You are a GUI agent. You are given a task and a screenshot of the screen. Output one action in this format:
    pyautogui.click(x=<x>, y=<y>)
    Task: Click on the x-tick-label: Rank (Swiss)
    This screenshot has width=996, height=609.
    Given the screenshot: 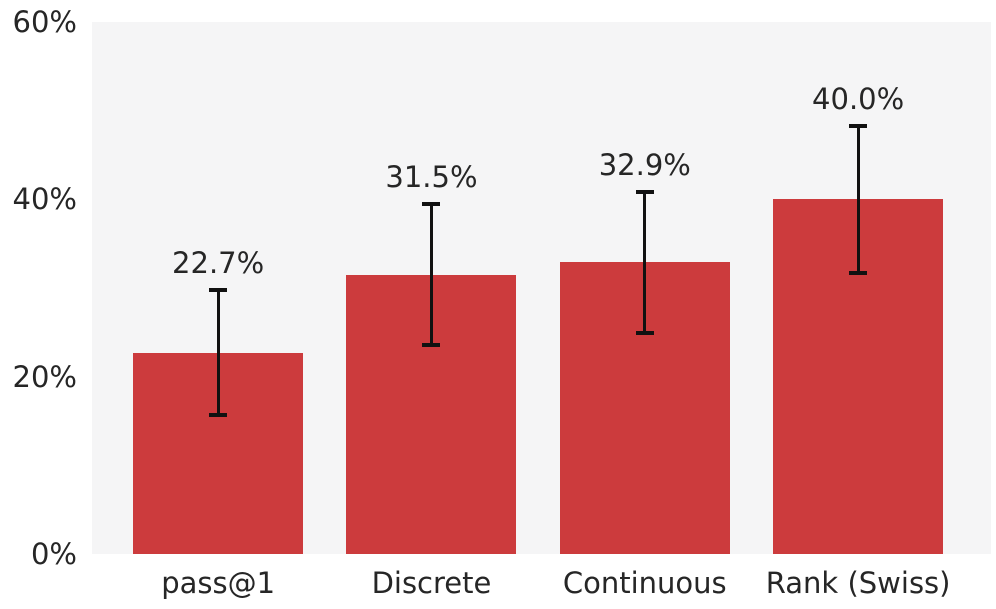 What is the action you would take?
    pyautogui.click(x=858, y=583)
    